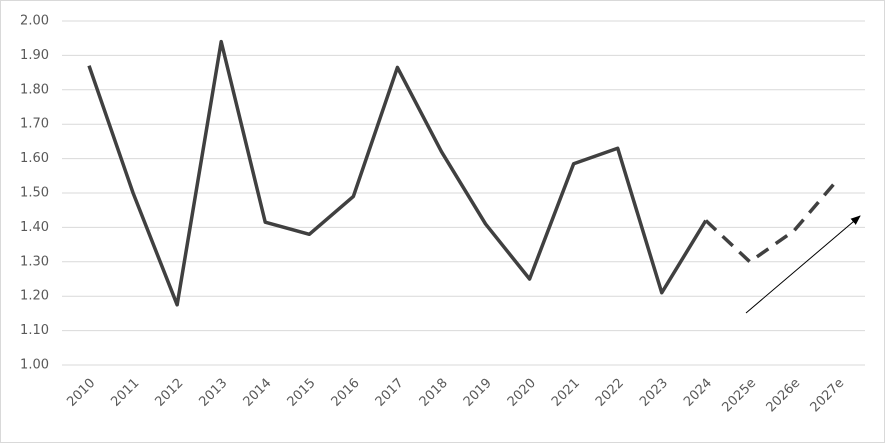  What do you see at coordinates (34, 55) in the screenshot?
I see `y-tick-label: 1.90` at bounding box center [34, 55].